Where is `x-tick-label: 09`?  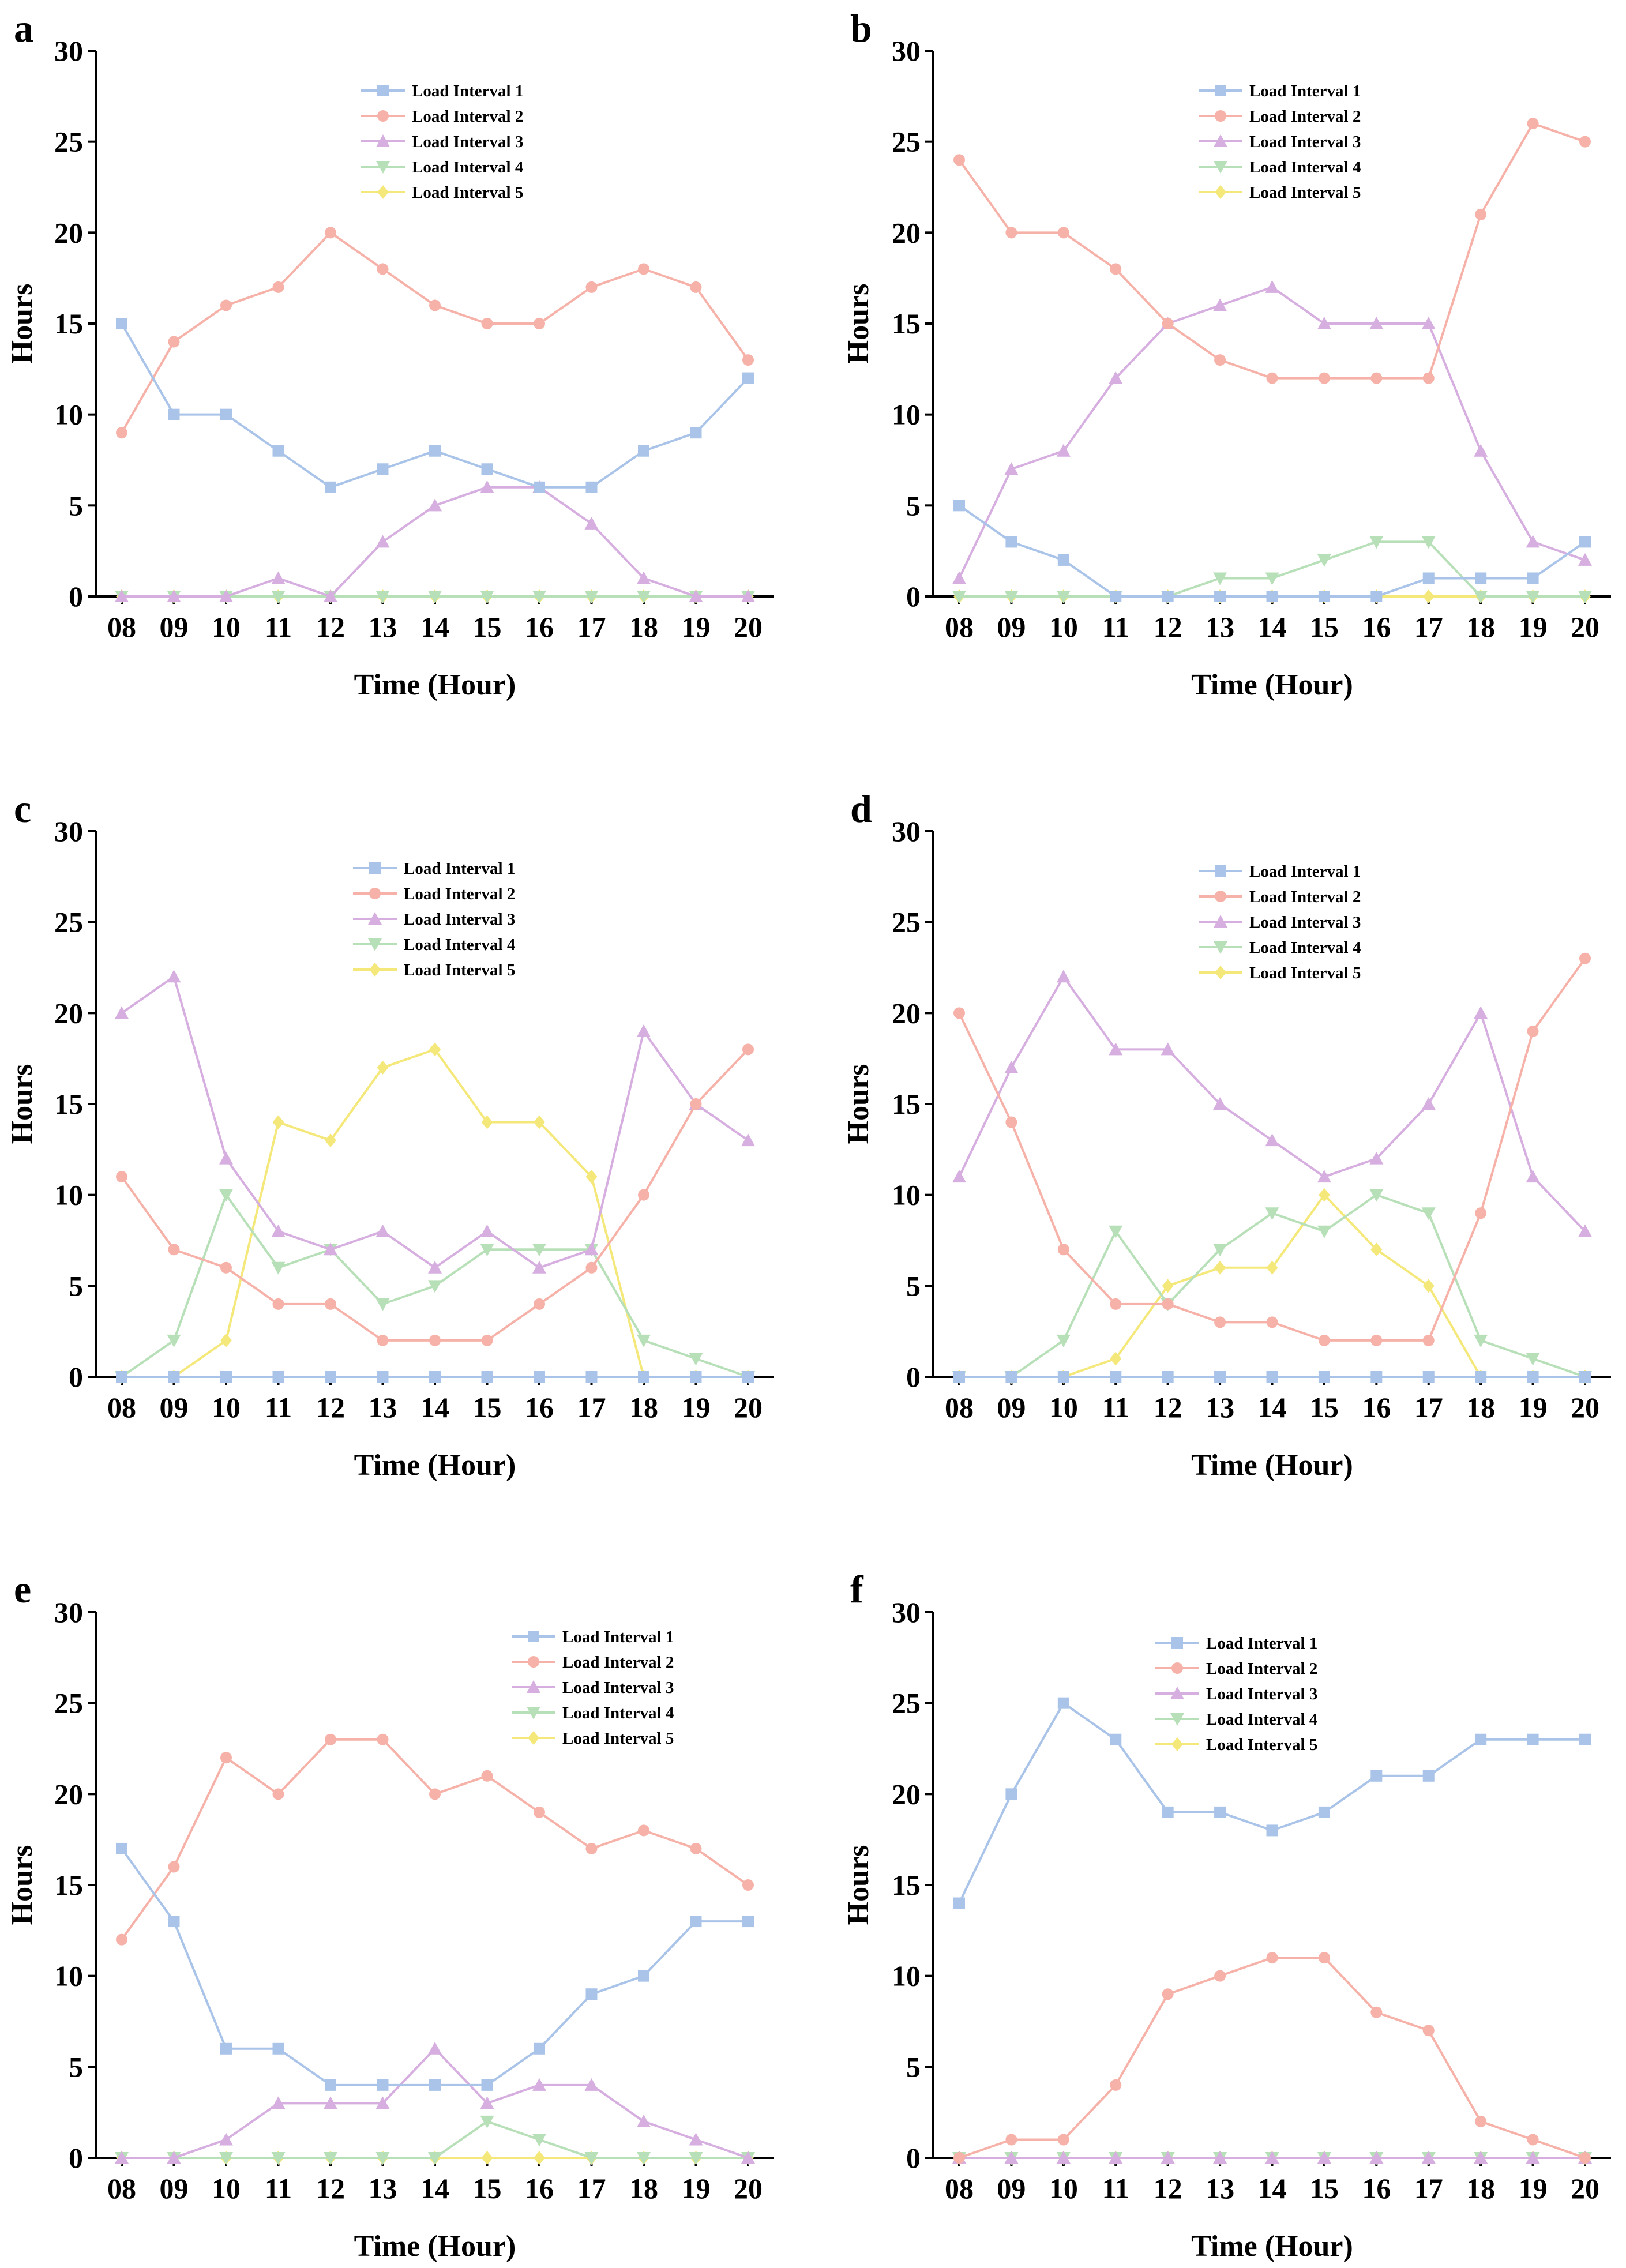
x-tick-label: 09 is located at coordinates (174, 2188).